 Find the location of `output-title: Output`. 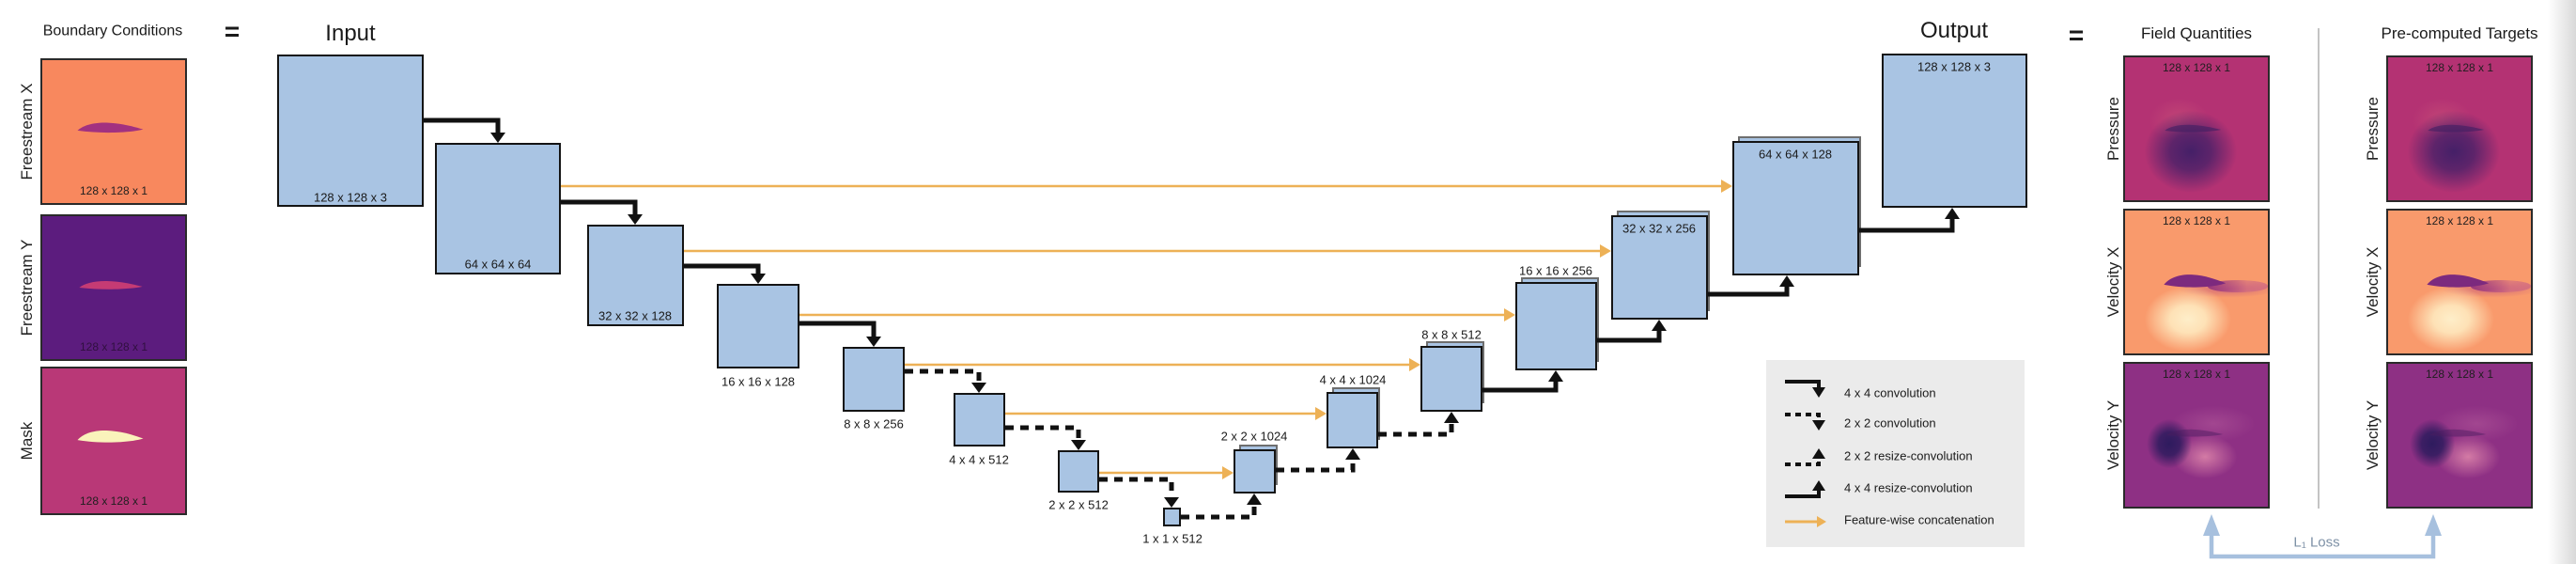

output-title: Output is located at coordinates (1954, 30).